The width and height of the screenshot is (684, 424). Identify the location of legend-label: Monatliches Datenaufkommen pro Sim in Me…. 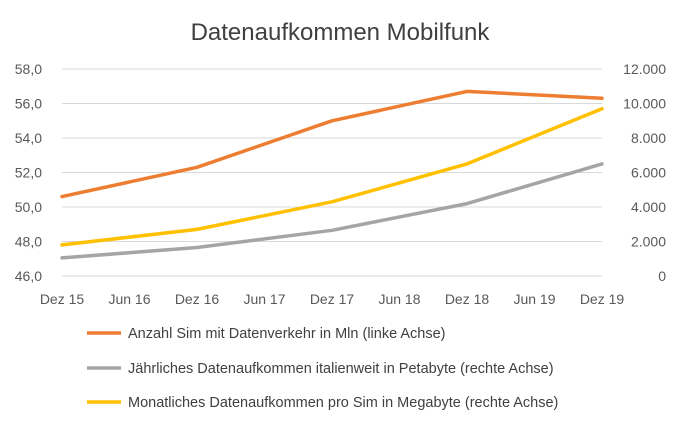
(343, 403).